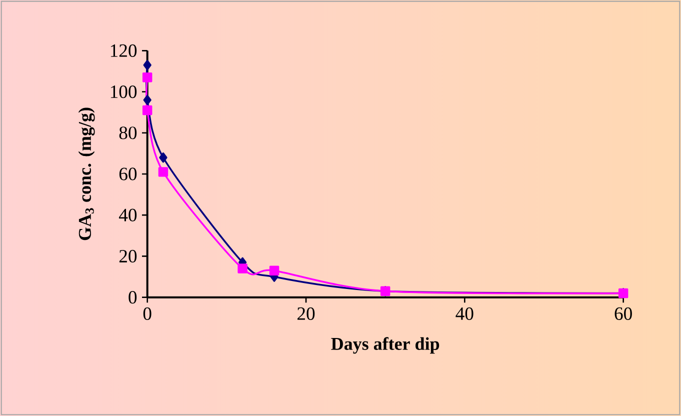 This screenshot has height=416, width=681. I want to click on x-tick-label: 20, so click(306, 313).